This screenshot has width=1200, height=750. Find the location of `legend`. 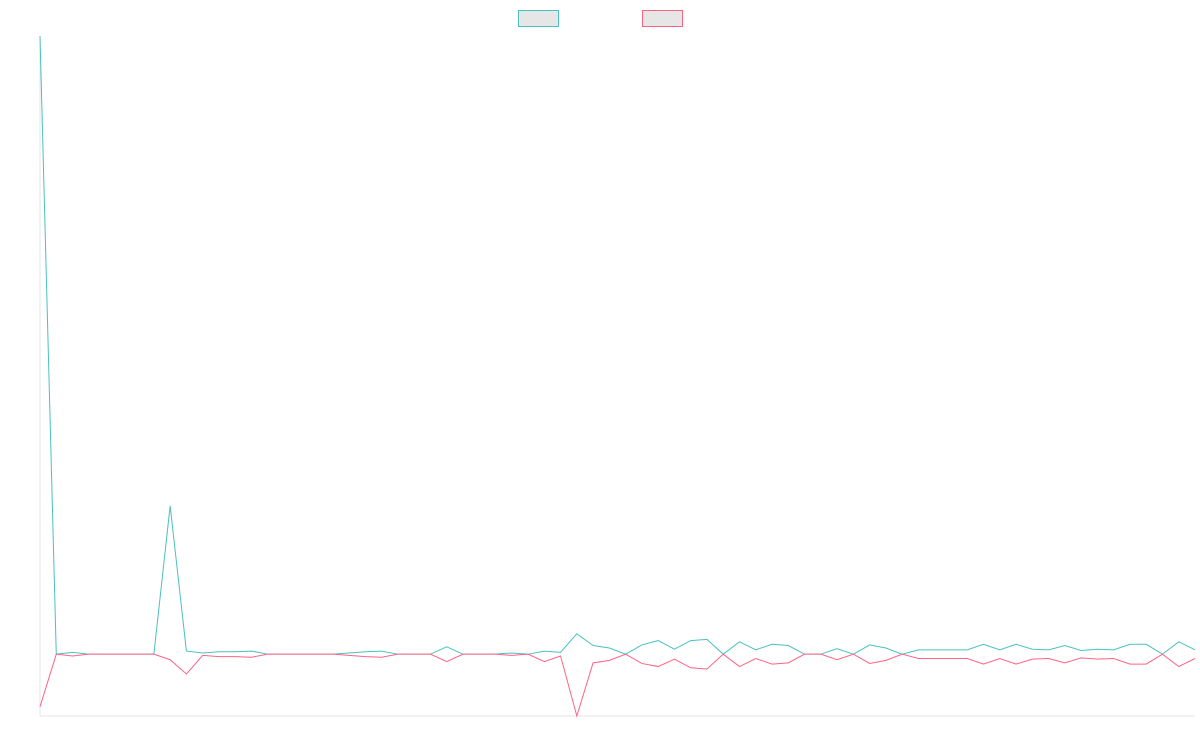

legend is located at coordinates (600, 18).